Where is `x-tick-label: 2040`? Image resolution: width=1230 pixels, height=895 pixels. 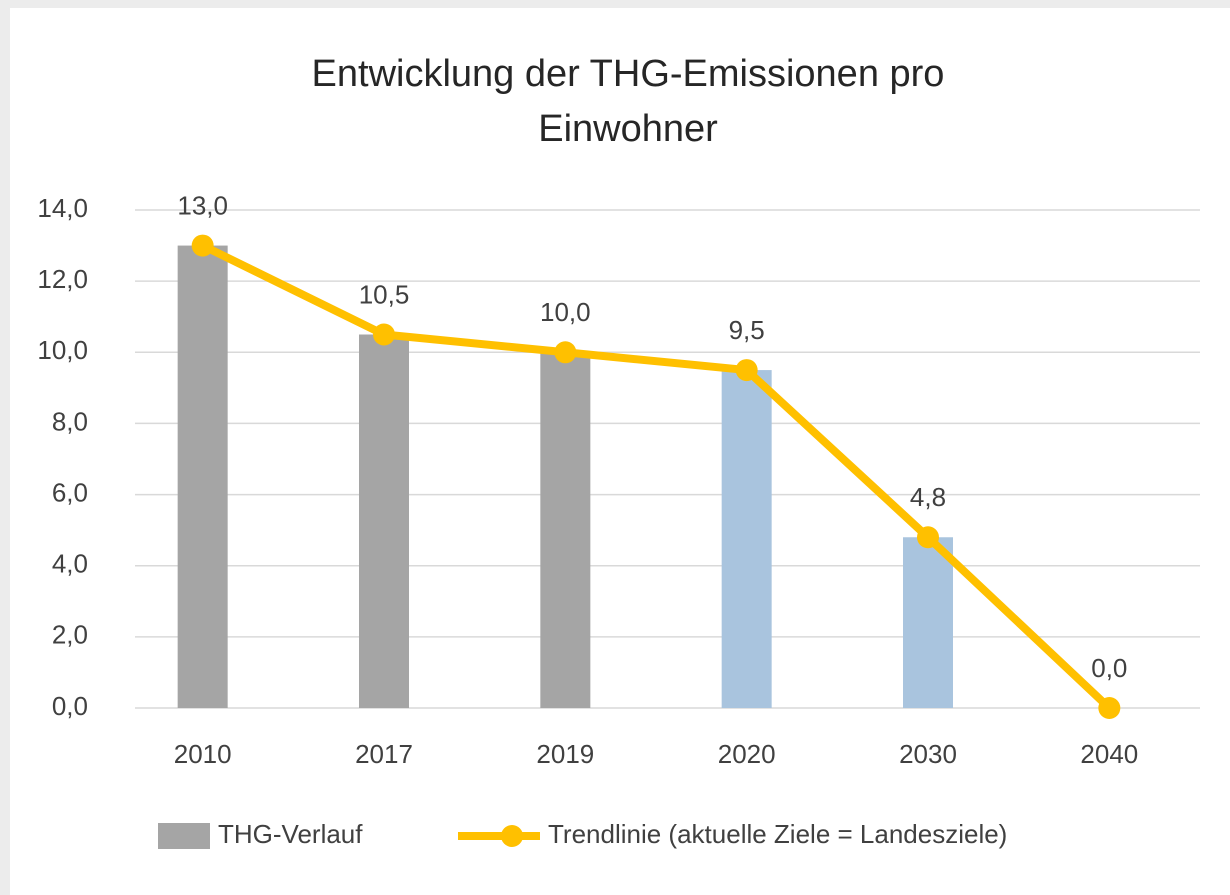
x-tick-label: 2040 is located at coordinates (1109, 754).